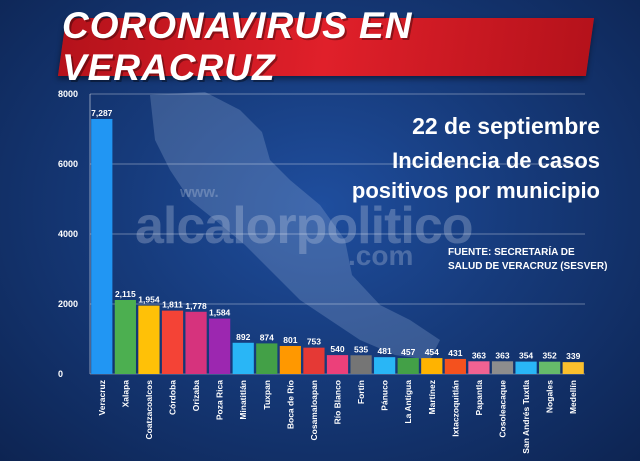  Describe the element at coordinates (243, 337) in the screenshot. I see `value-label-6: 892` at that location.